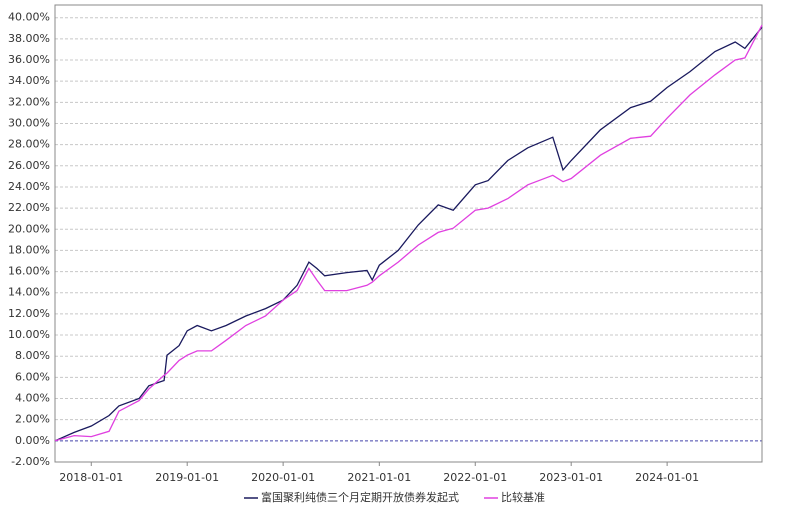 The width and height of the screenshot is (800, 512). What do you see at coordinates (29, 122) in the screenshot?
I see `y-tick-label: 30.00%` at bounding box center [29, 122].